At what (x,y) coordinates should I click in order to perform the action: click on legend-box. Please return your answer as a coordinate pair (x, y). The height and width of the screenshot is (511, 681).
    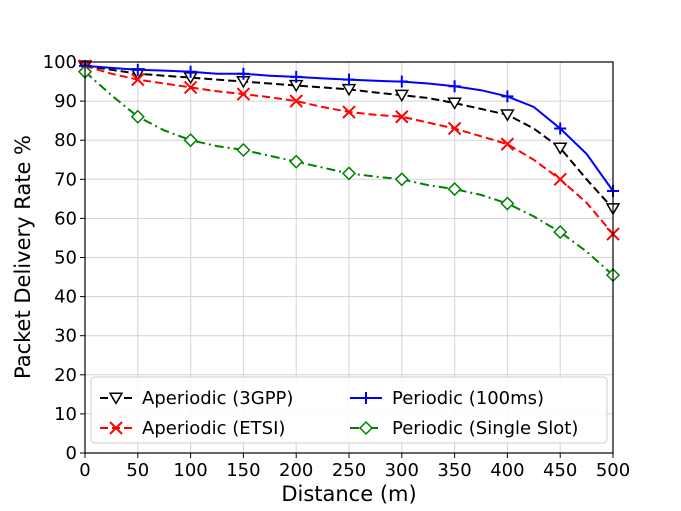
    Looking at the image, I should click on (349, 410).